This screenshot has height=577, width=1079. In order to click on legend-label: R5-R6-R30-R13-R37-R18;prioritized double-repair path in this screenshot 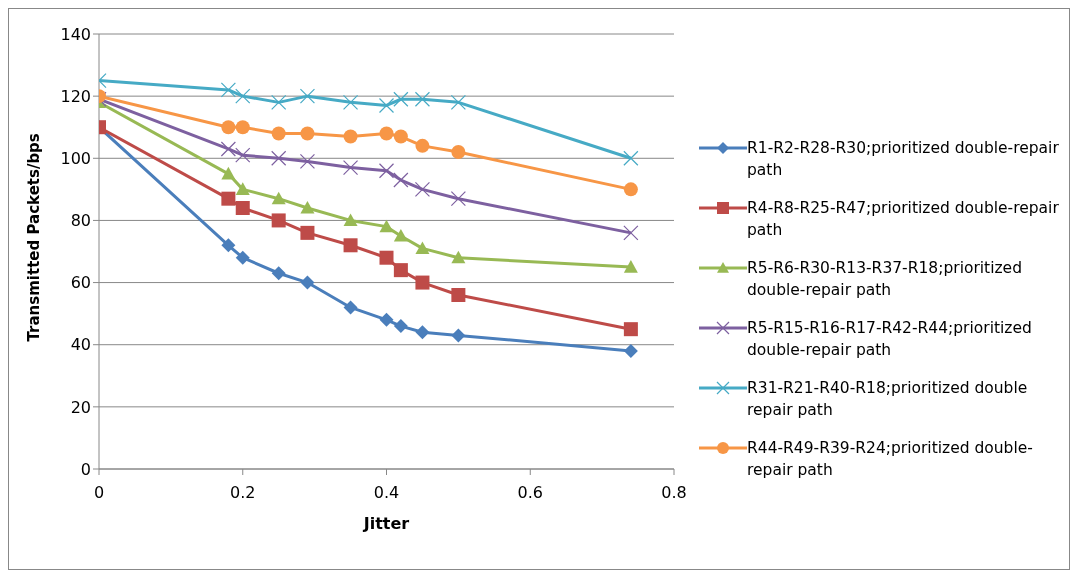, I will do `click(885, 279)`.